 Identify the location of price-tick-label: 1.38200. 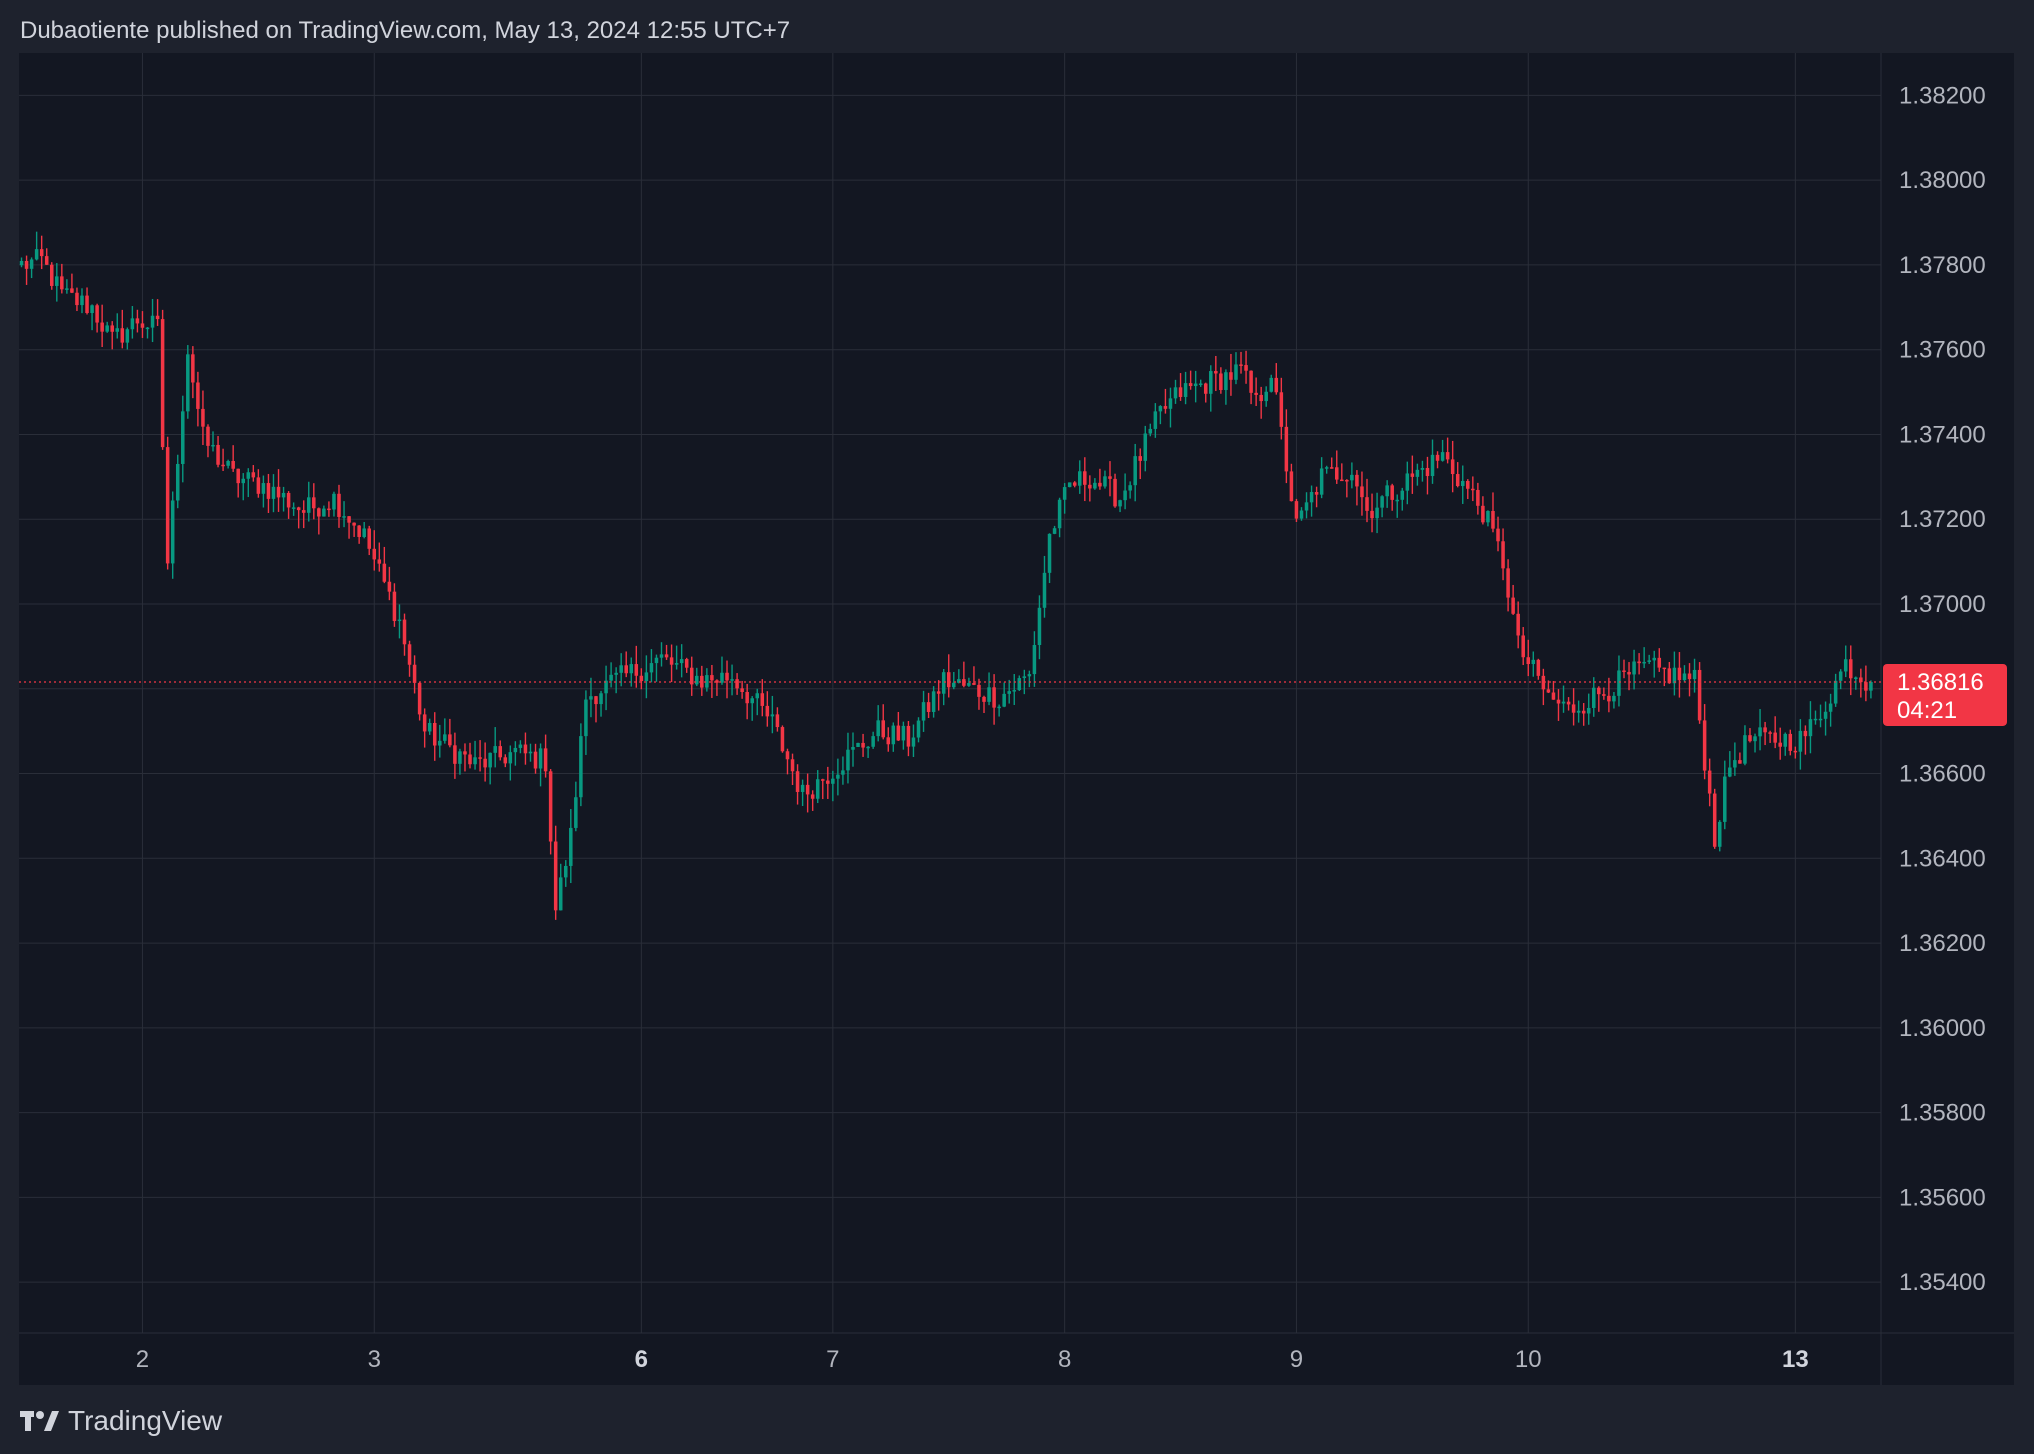
(1942, 95).